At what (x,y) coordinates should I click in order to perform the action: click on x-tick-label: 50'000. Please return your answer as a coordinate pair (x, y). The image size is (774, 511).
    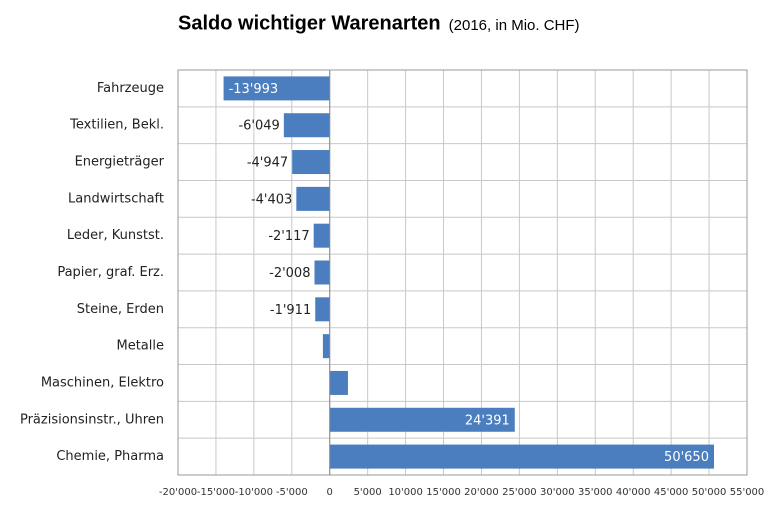
    Looking at the image, I should click on (709, 492).